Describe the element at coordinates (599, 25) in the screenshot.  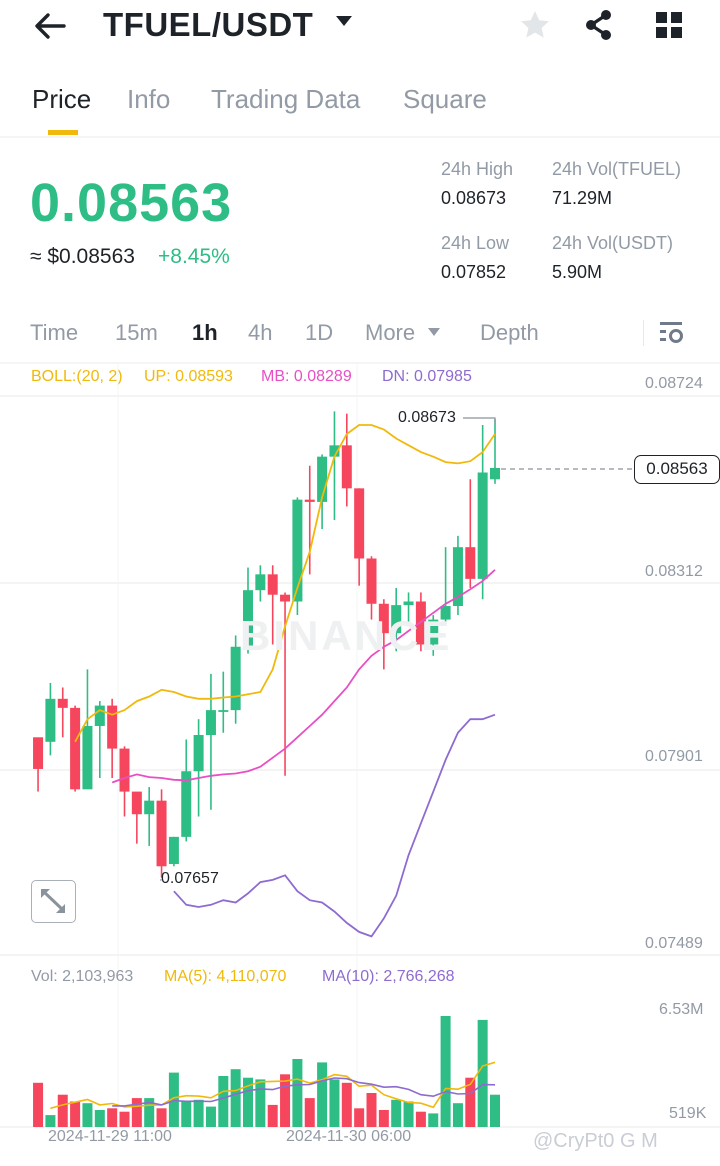
I see `share-icon` at that location.